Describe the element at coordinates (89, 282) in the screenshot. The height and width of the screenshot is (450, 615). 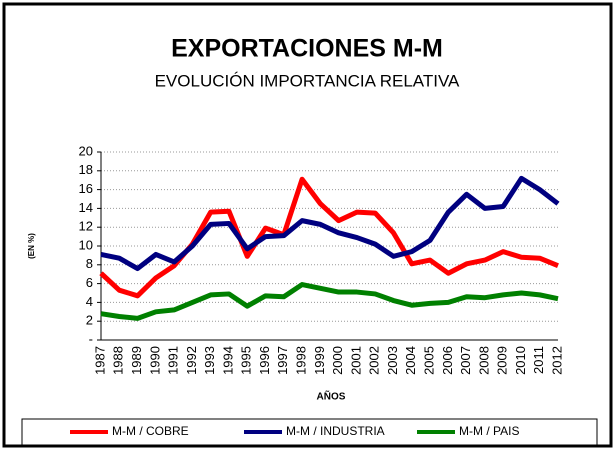
I see `y-tick-label: 6` at that location.